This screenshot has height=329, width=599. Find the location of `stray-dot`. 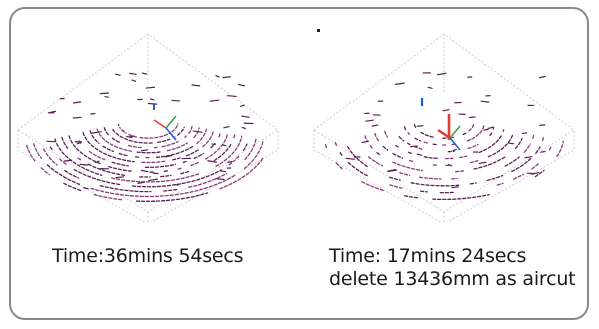

stray-dot is located at coordinates (318, 30).